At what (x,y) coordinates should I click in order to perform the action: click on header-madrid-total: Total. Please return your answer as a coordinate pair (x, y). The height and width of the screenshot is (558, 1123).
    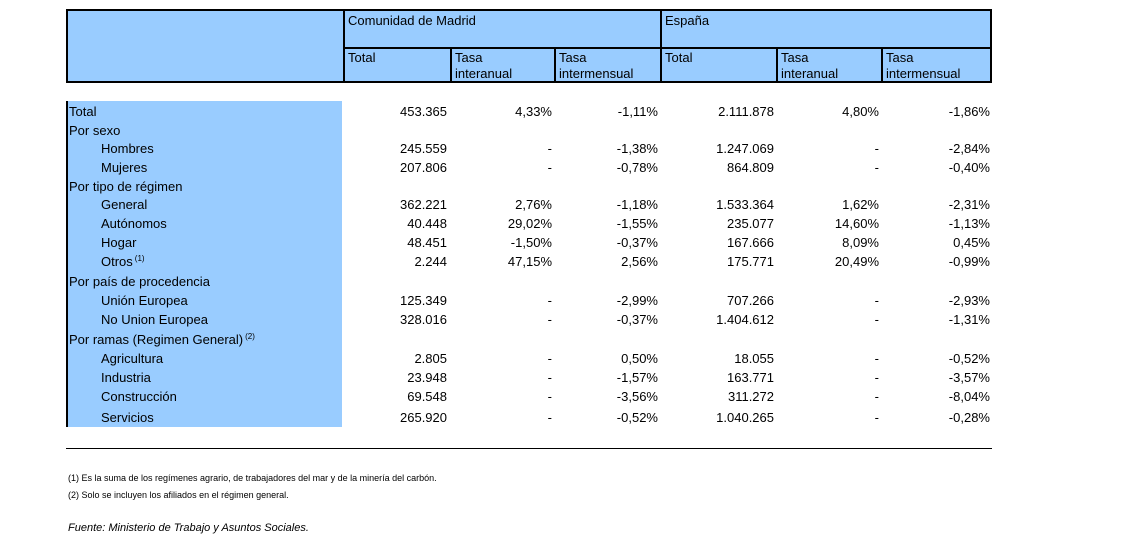
    Looking at the image, I should click on (396, 66).